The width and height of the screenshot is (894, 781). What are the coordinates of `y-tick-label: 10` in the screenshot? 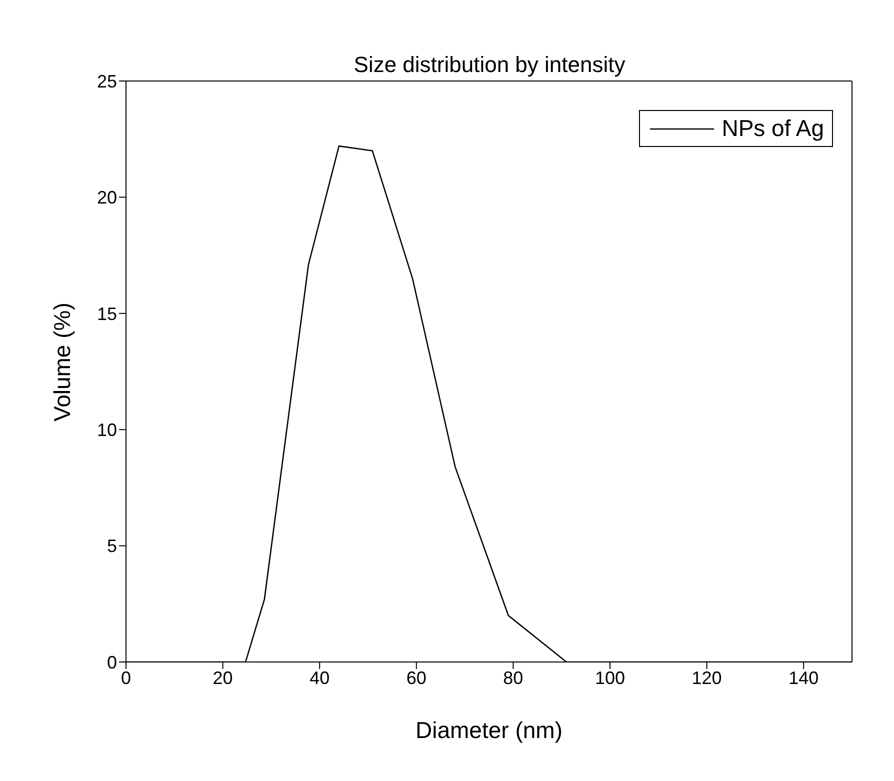 It's located at (106, 430).